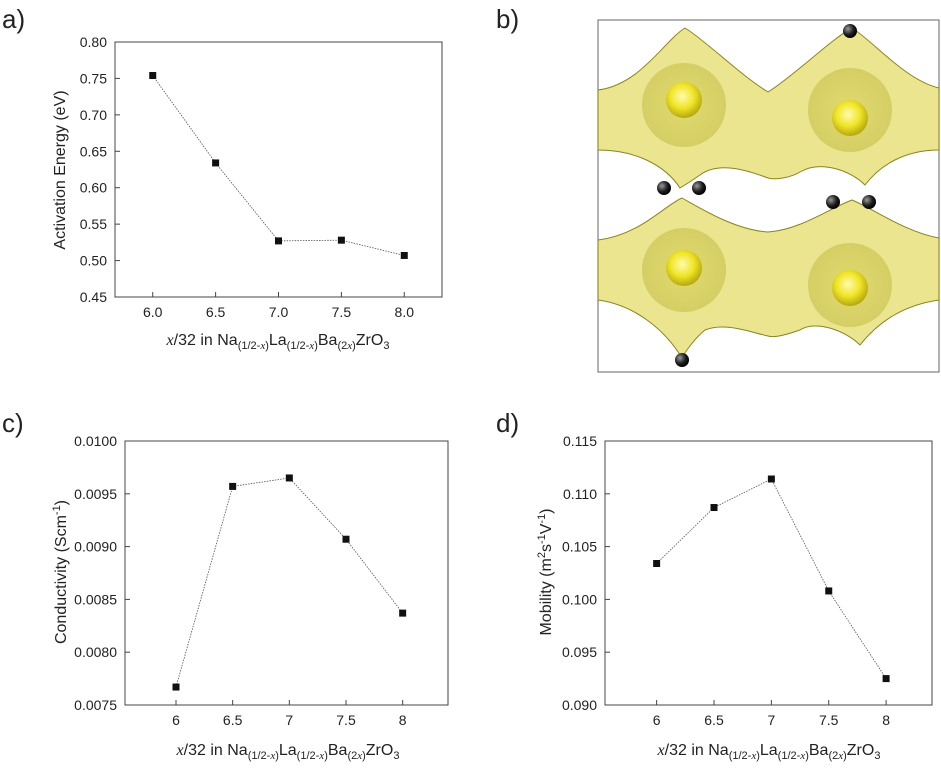 The width and height of the screenshot is (941, 768). What do you see at coordinates (288, 752) in the screenshot?
I see `xlabel-c: x/32 in Na(1/2-x)La(1/2-x)Ba(2x)ZrO3` at bounding box center [288, 752].